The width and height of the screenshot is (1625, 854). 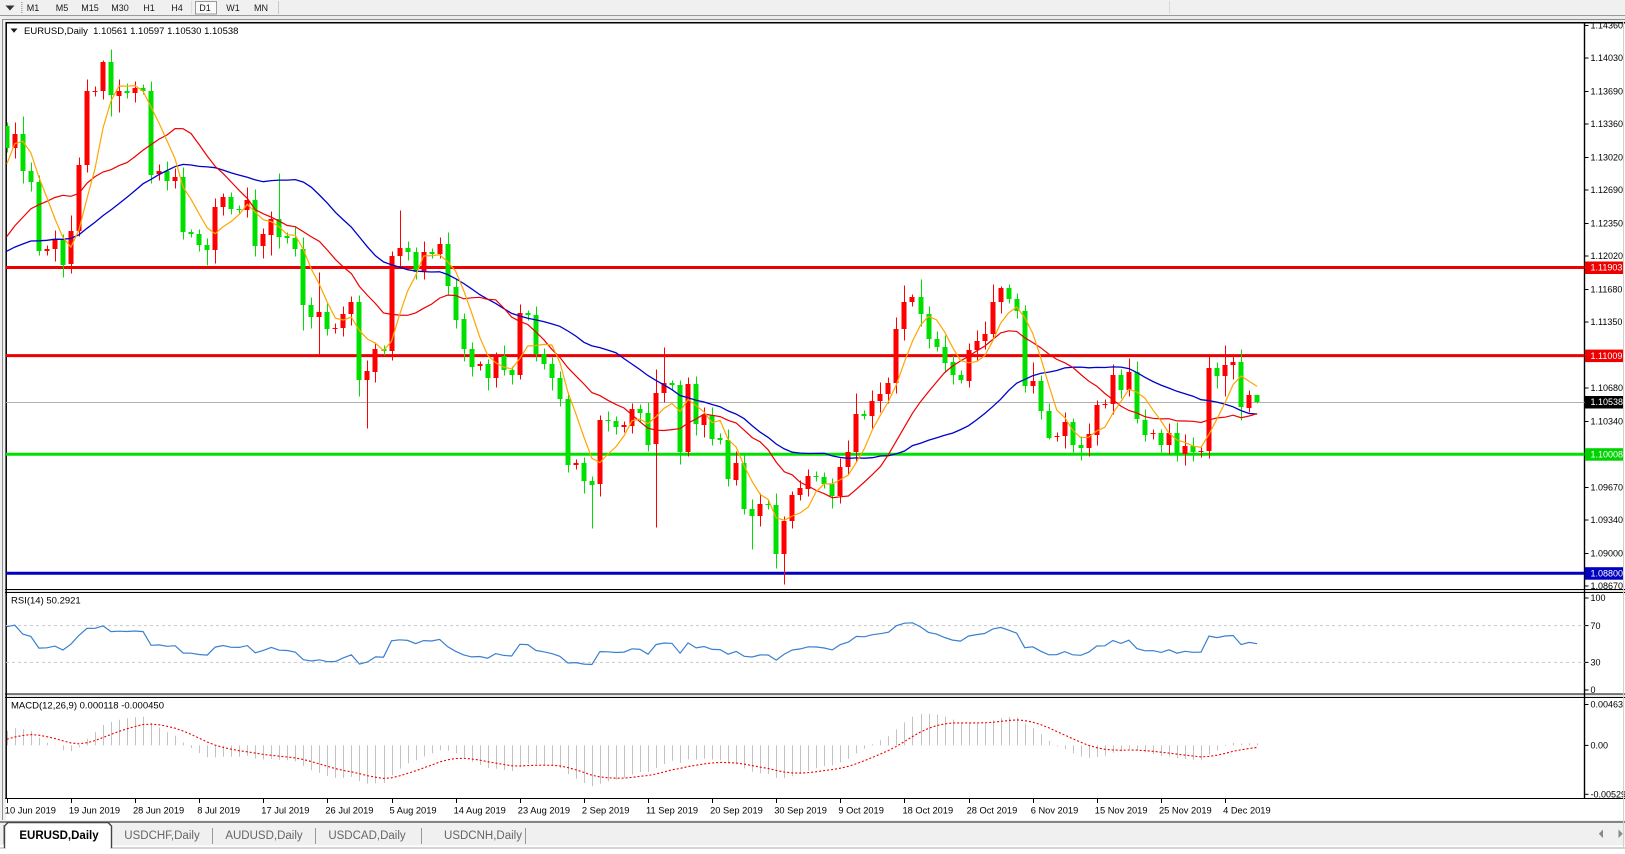 I want to click on svg-text: 1.11350, so click(x=1607, y=322).